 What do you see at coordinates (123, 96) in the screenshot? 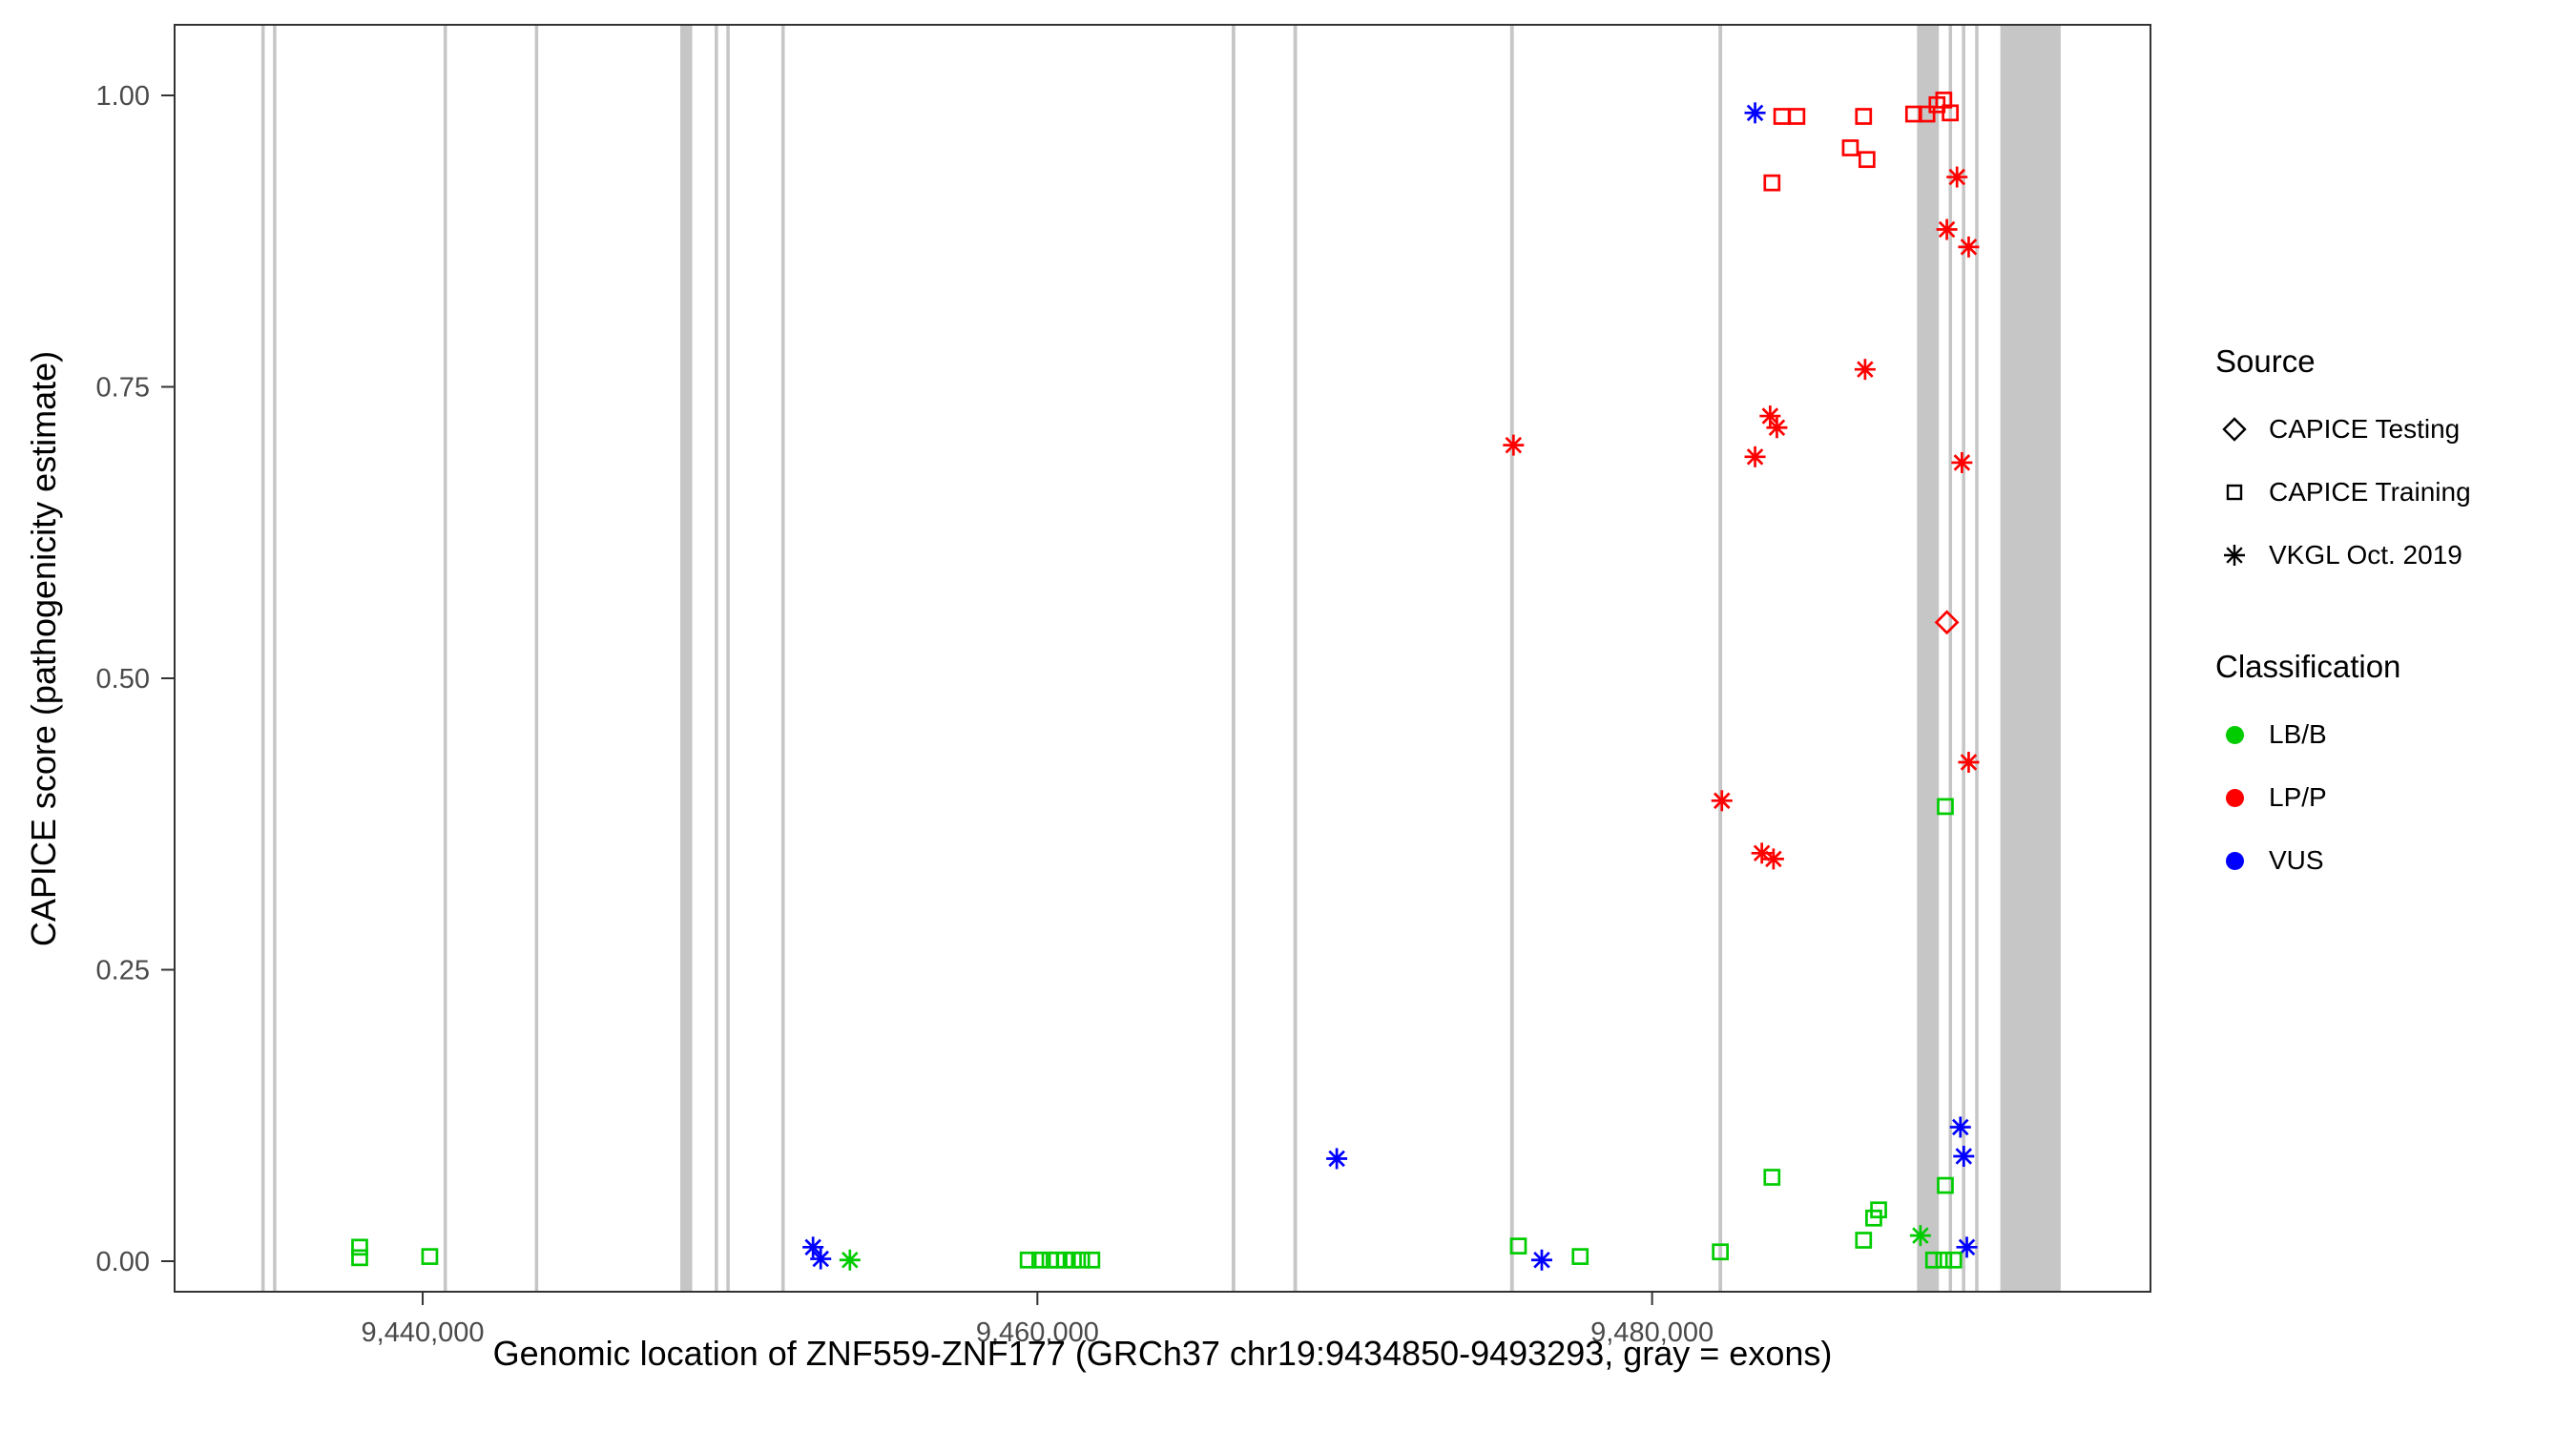
I see `y-tick-label: 1.00` at bounding box center [123, 96].